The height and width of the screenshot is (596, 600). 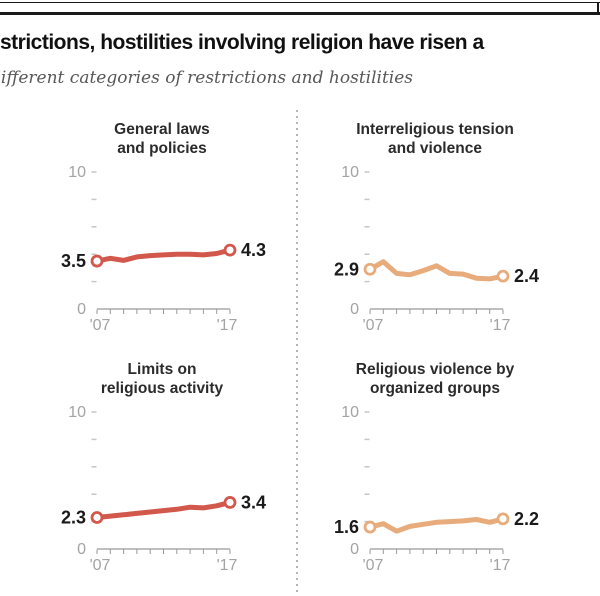 What do you see at coordinates (300, 2) in the screenshot?
I see `top-thin-rule` at bounding box center [300, 2].